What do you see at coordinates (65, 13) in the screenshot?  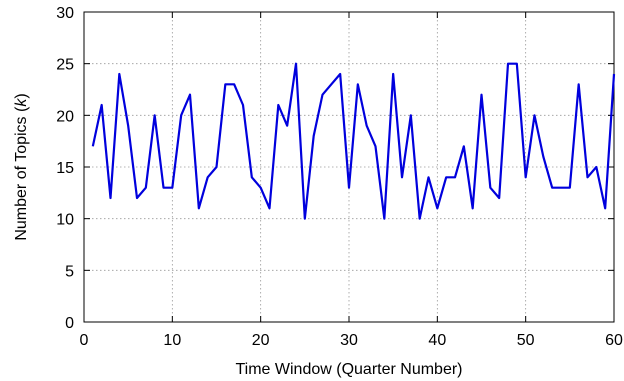 I see `y-tick-label: 30` at bounding box center [65, 13].